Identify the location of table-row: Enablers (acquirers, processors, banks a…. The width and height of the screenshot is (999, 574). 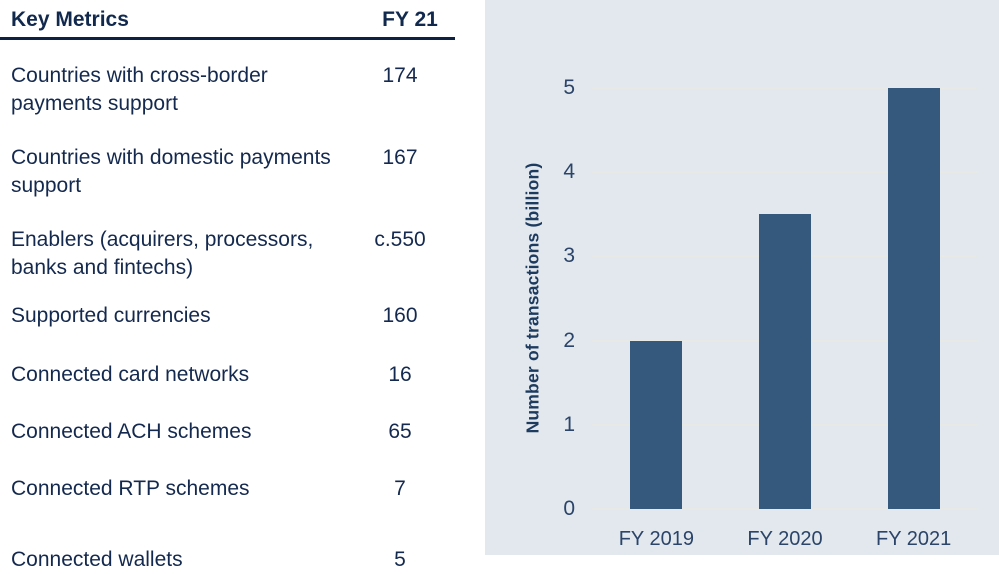
(242, 254).